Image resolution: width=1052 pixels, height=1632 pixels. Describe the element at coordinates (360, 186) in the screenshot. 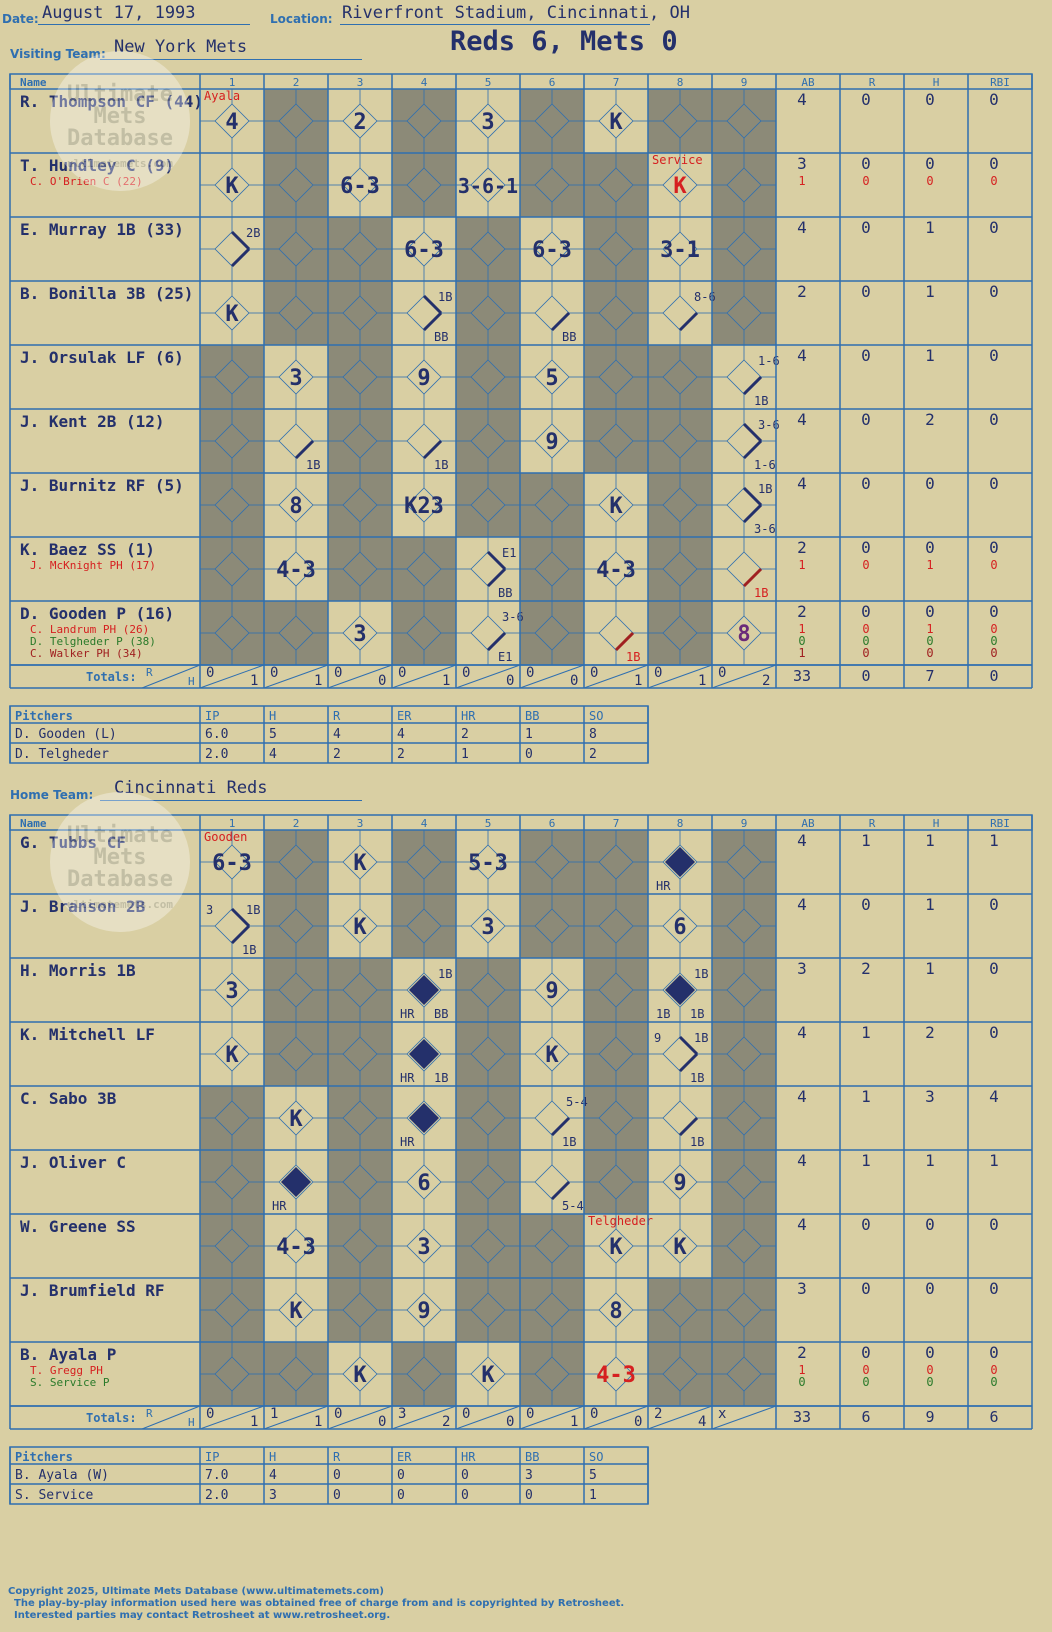

I see `play-notation: 6-3` at that location.